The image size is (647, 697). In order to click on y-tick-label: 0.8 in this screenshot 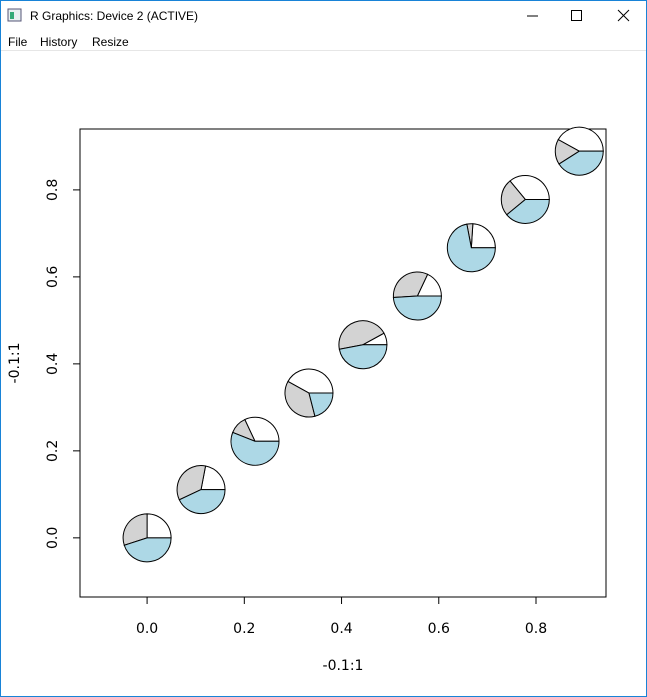, I will do `click(53, 190)`.